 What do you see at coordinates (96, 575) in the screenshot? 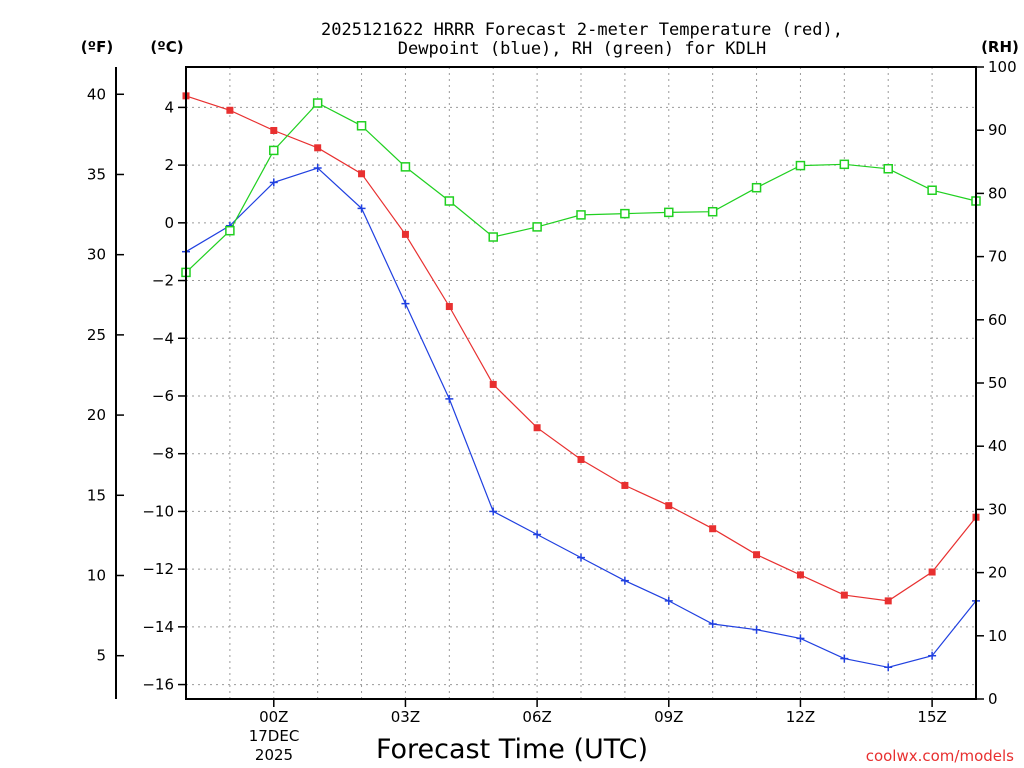
I see `fahrenheit-tick-label: 10` at bounding box center [96, 575].